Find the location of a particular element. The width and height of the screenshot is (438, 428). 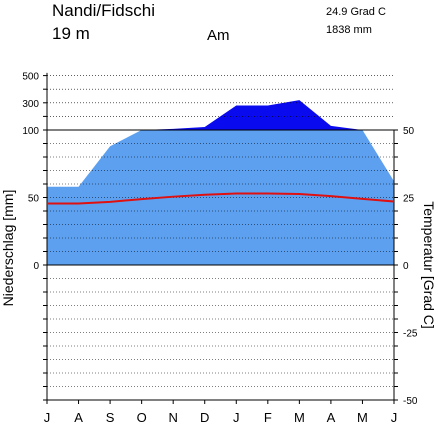

climate-class: Am is located at coordinates (218, 35).